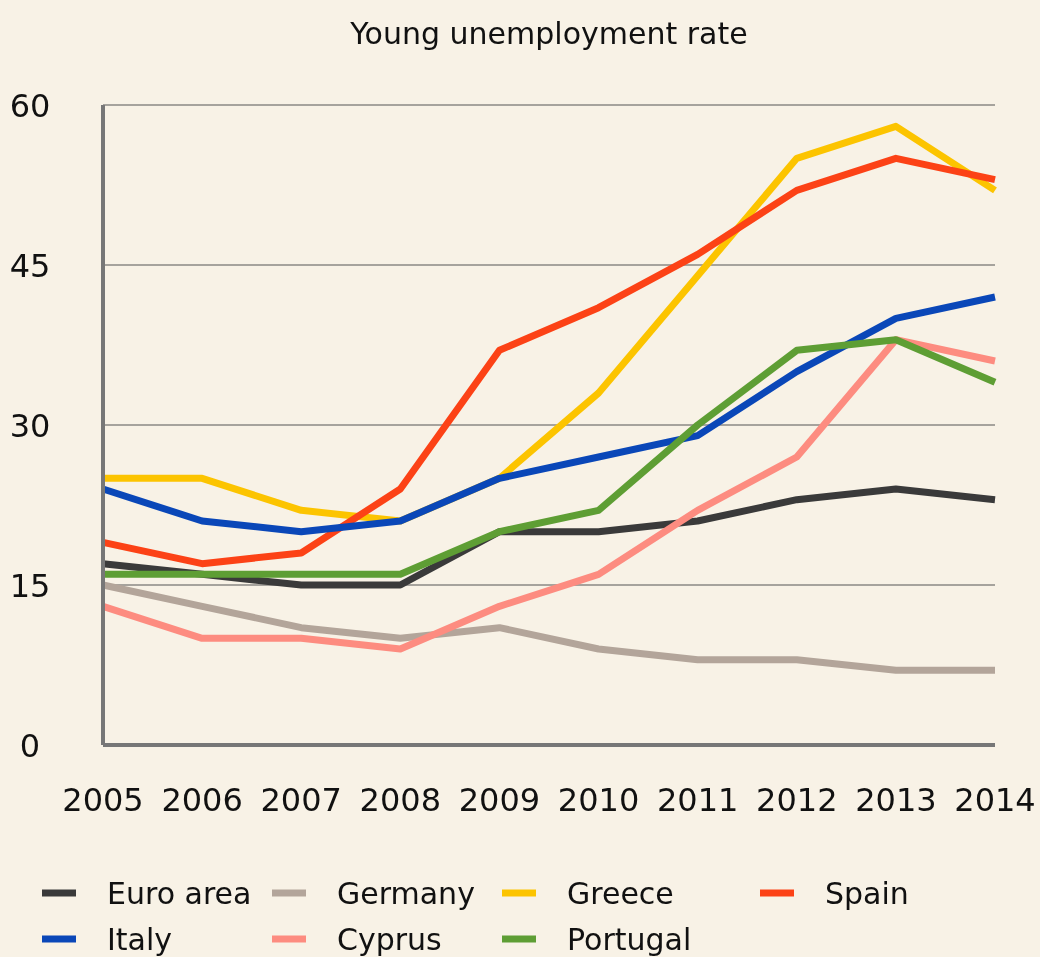 The image size is (1040, 957). Describe the element at coordinates (697, 800) in the screenshot. I see `x-tick-label: 2011` at that location.